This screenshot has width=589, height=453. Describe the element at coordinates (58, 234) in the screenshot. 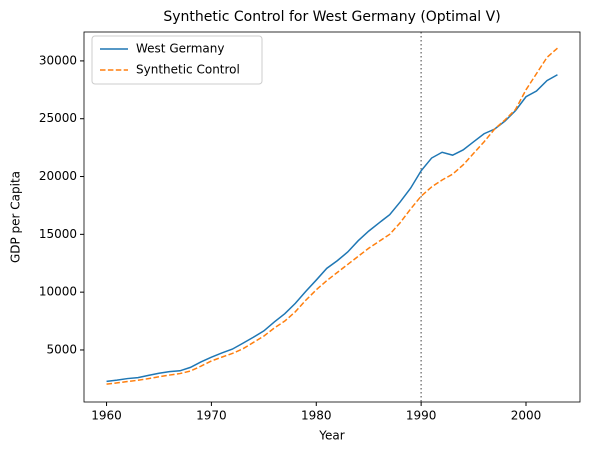

I see `y-tick-label: 15000` at that location.